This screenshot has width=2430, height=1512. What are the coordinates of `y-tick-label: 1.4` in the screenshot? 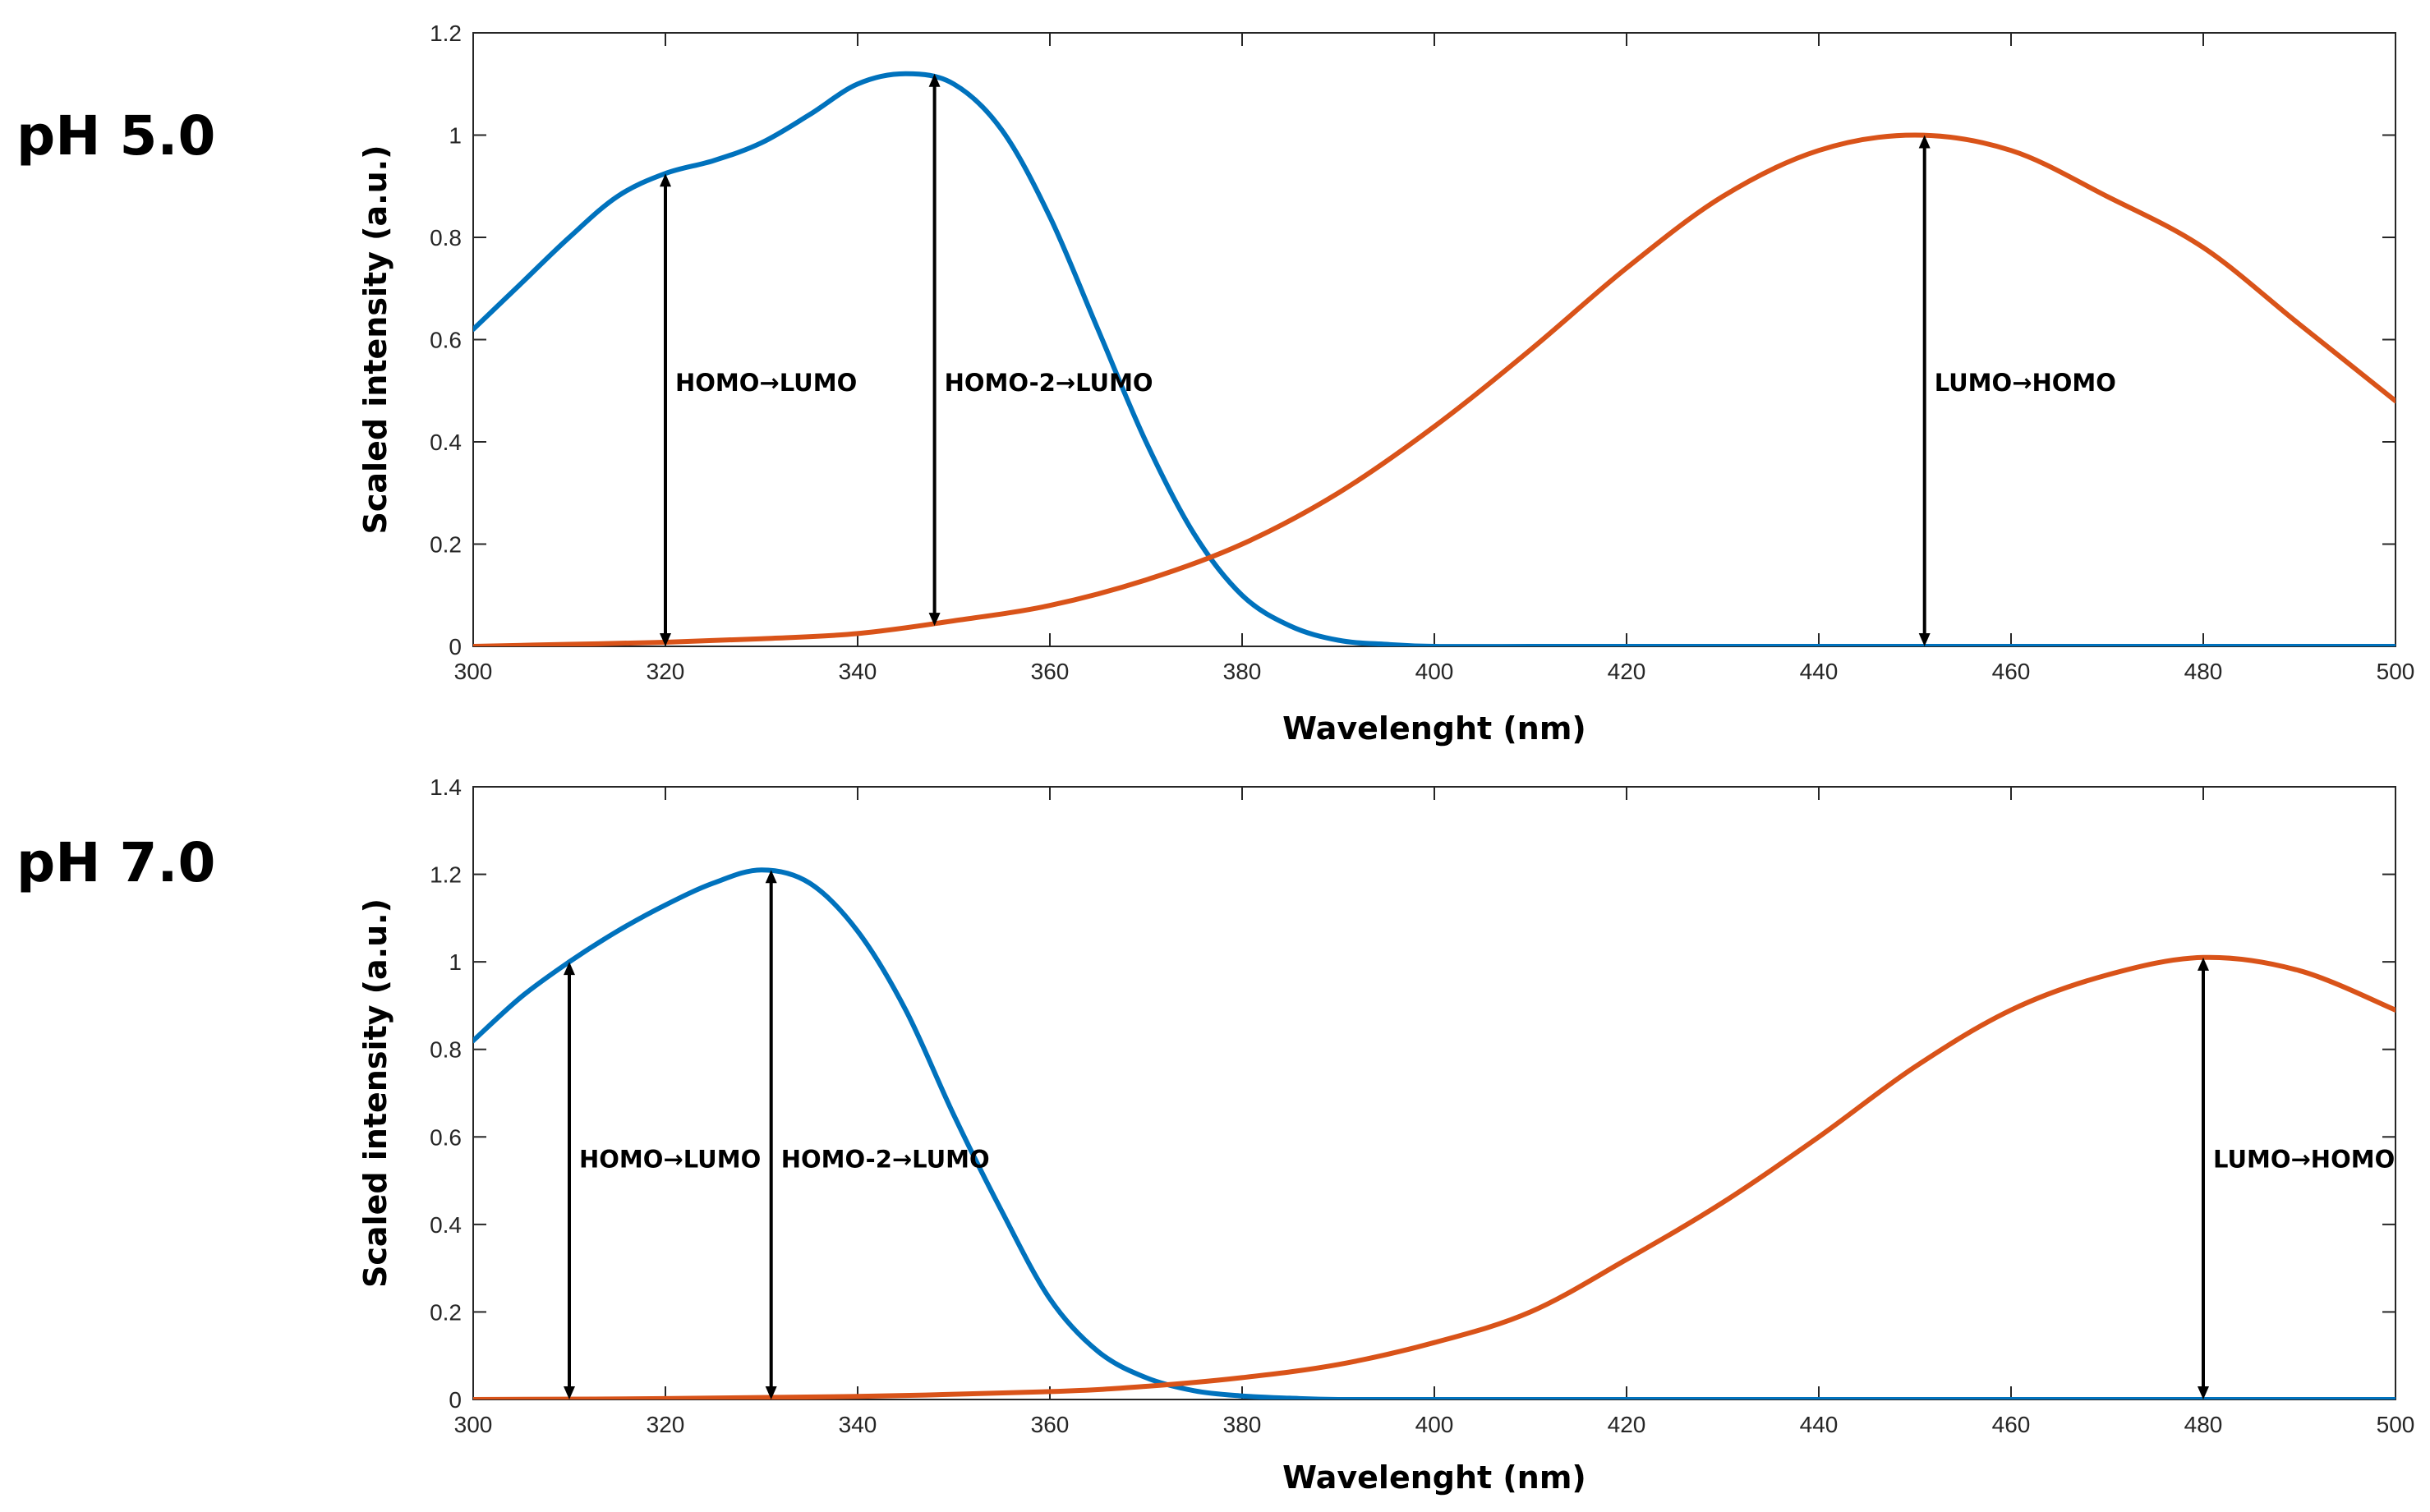 It's located at (446, 787).